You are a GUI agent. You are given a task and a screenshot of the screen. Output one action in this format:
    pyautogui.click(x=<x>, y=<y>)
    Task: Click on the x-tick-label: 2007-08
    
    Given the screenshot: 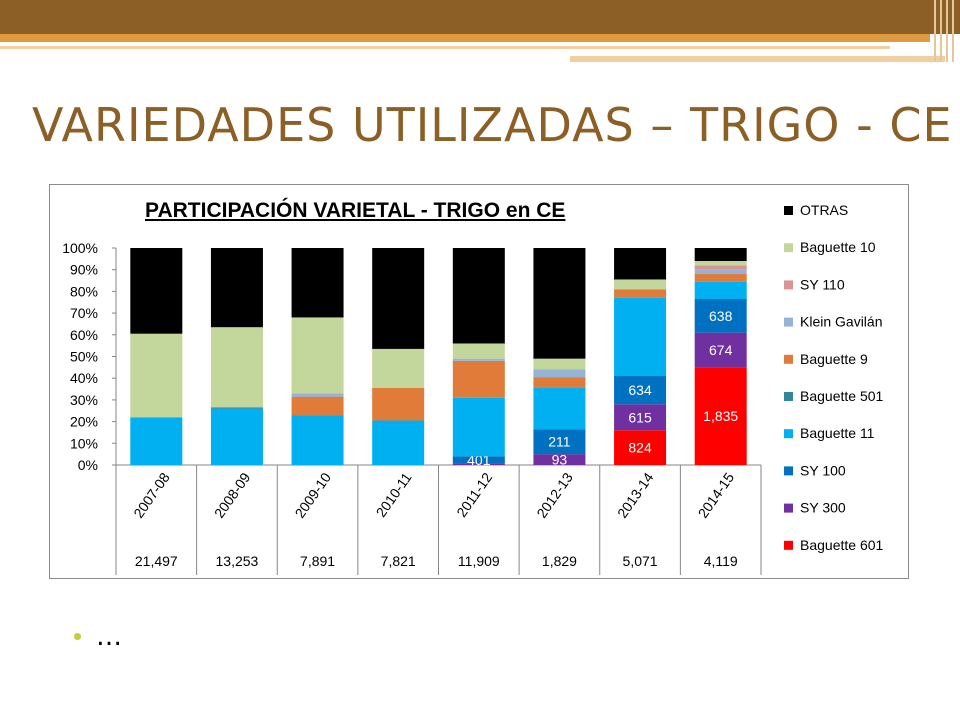 What is the action you would take?
    pyautogui.click(x=151, y=494)
    